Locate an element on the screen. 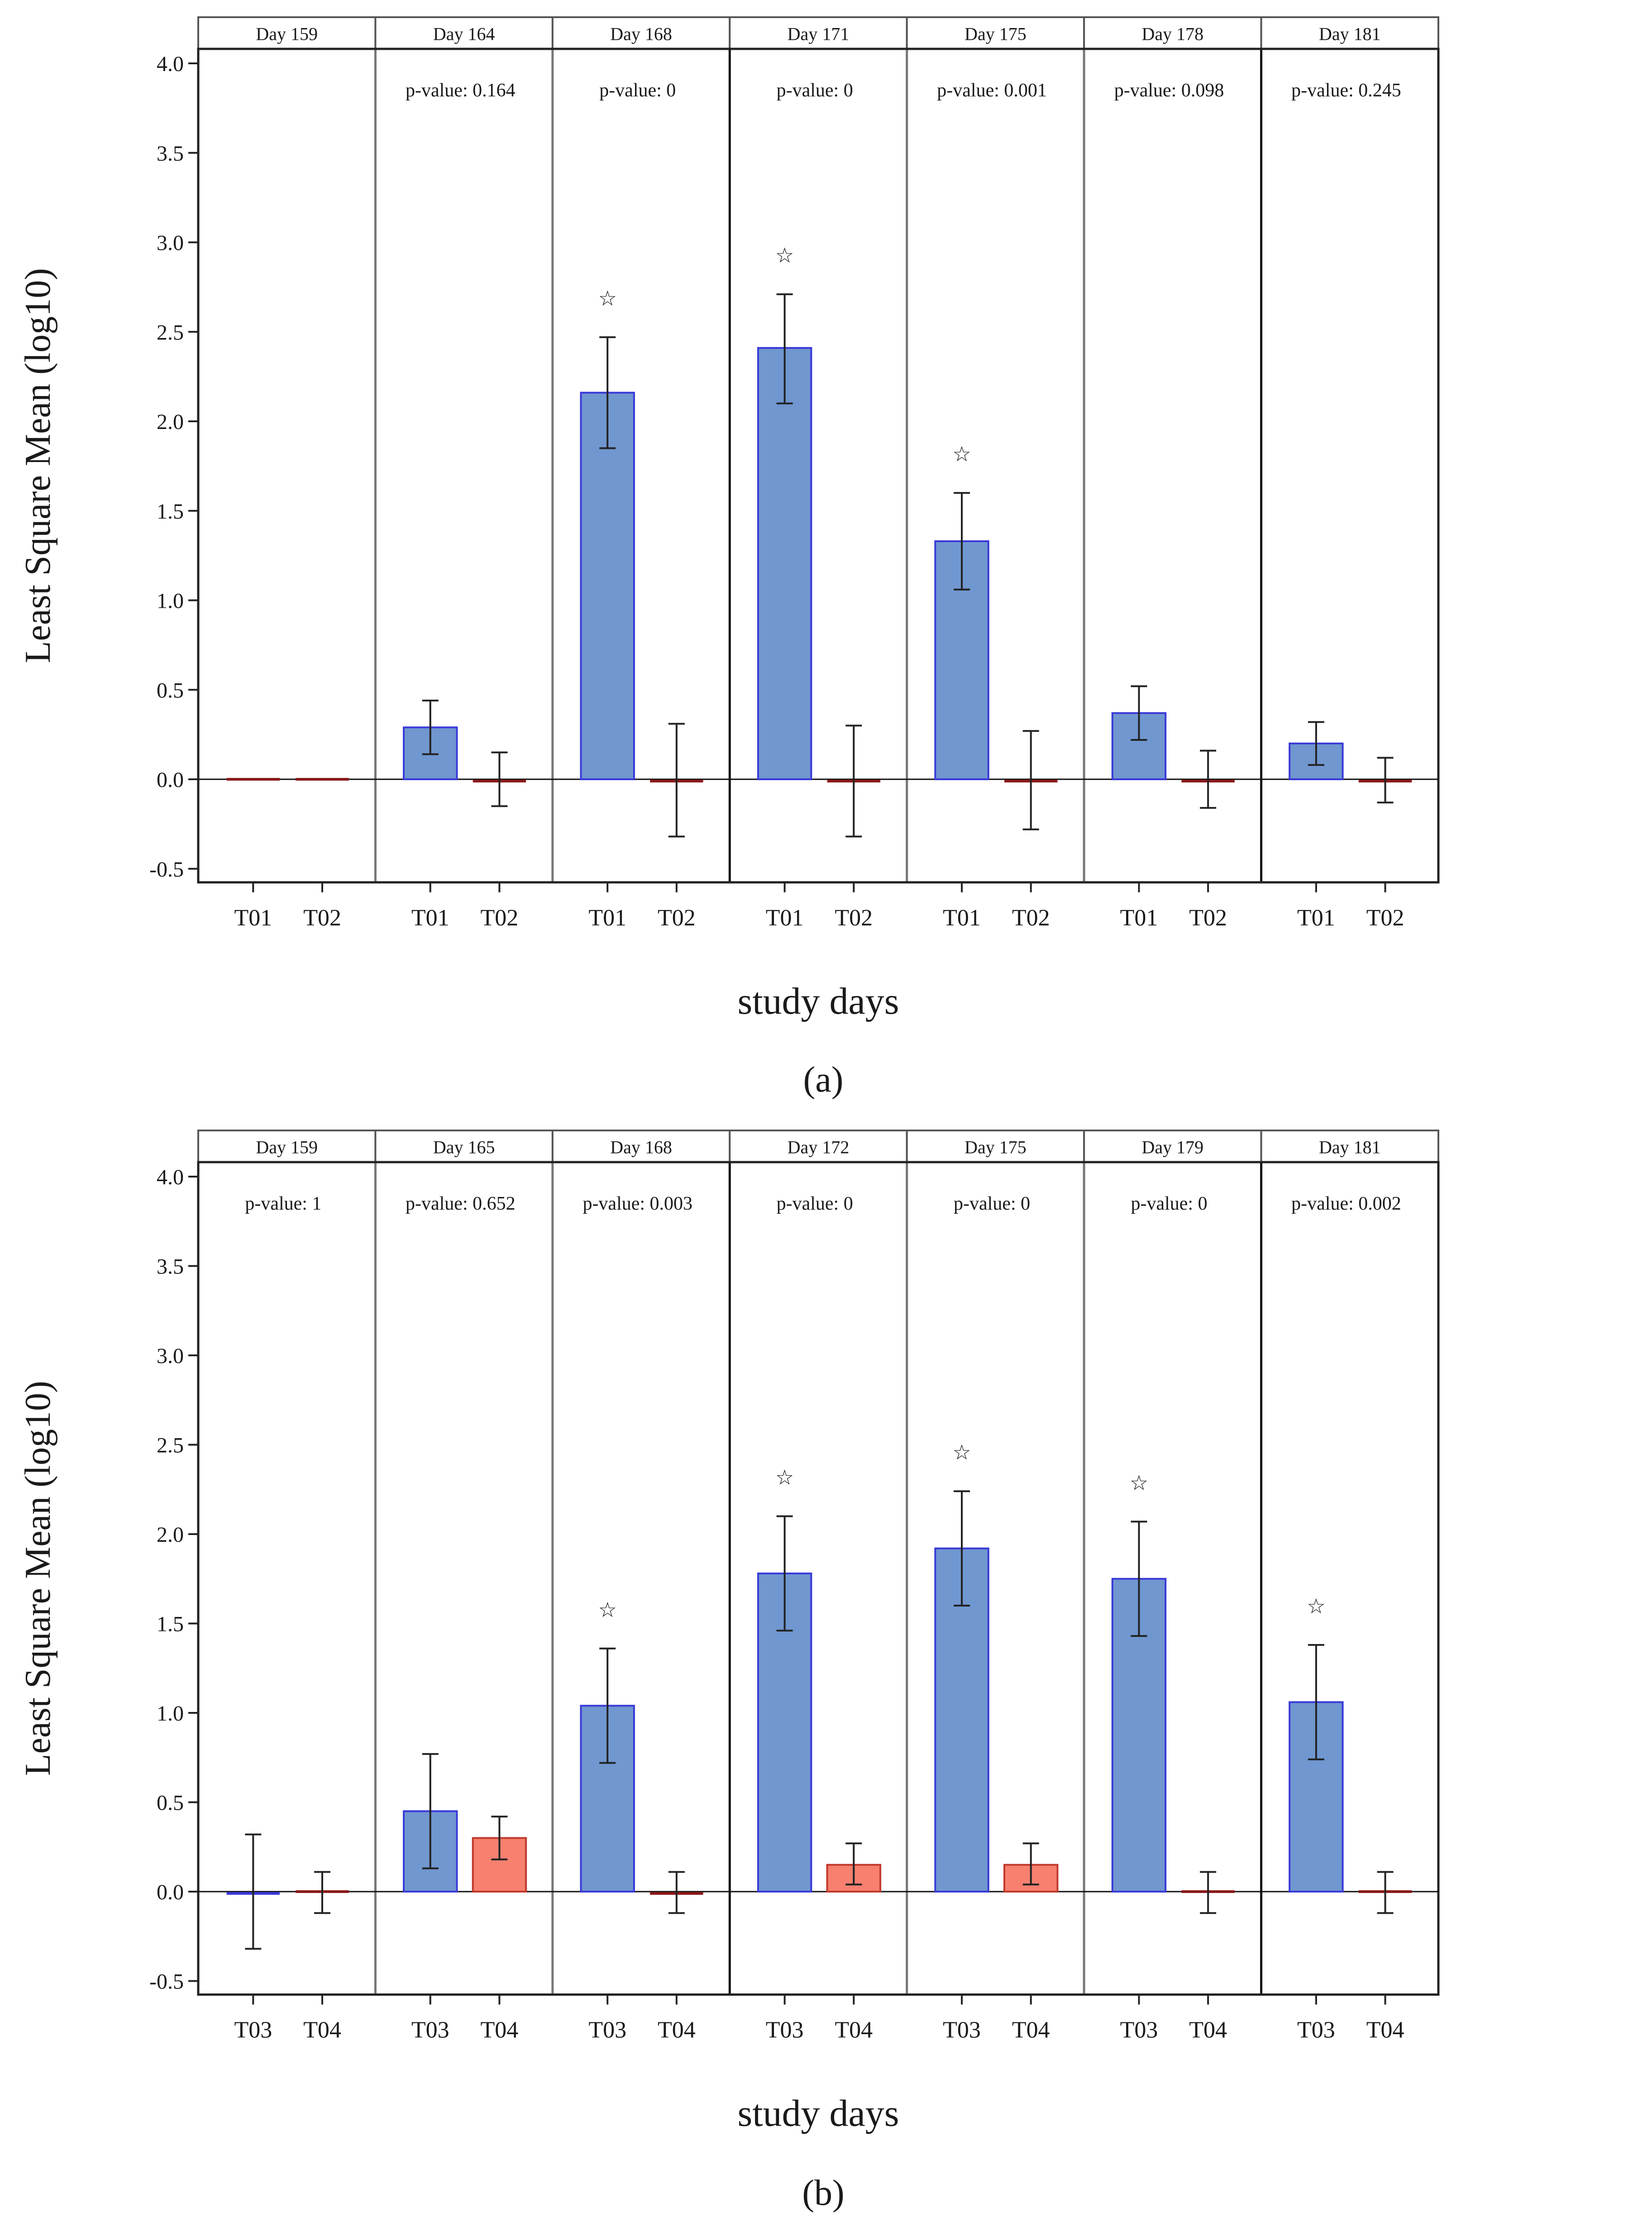  facet-day-label: Day 172 is located at coordinates (819, 1147).